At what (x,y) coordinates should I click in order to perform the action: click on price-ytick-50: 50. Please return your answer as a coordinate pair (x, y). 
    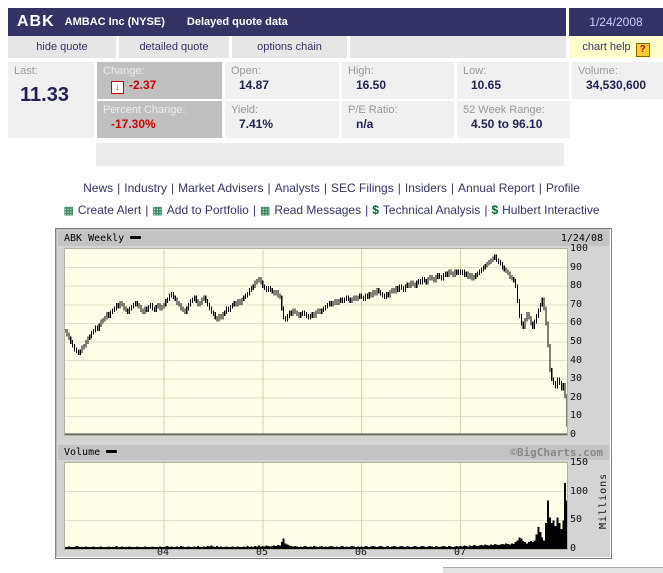
    Looking at the image, I should click on (576, 341).